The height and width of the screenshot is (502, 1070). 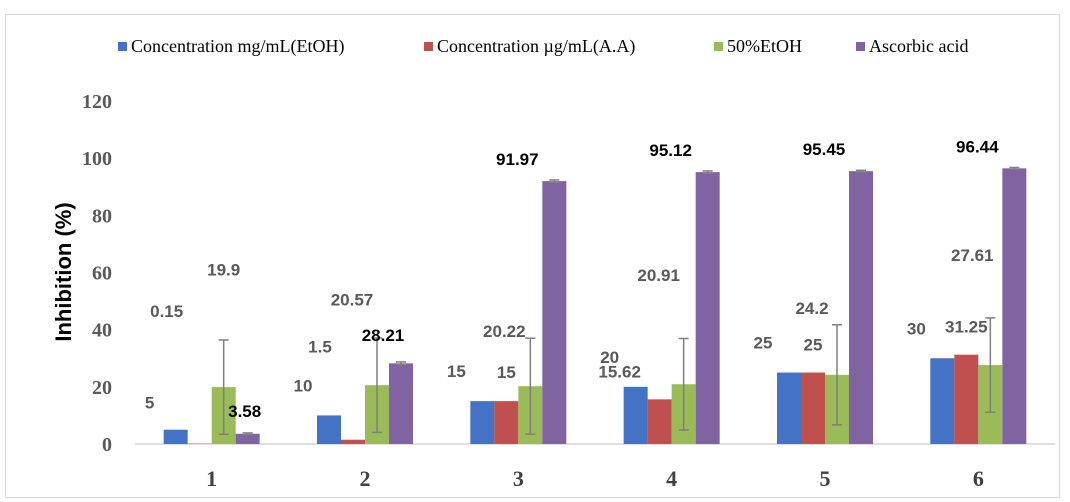 I want to click on data-label: 20, so click(x=609, y=357).